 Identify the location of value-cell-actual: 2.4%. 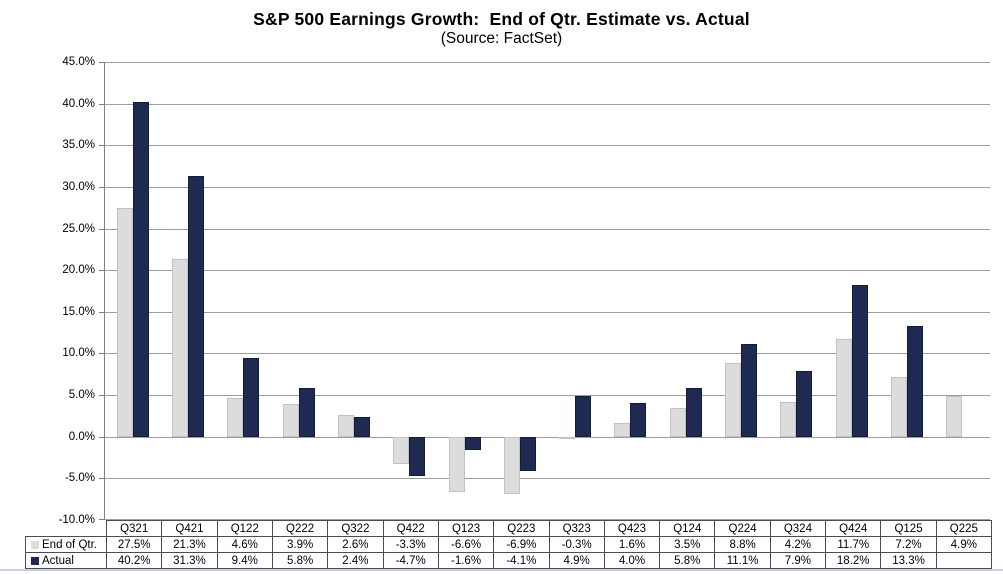
(355, 560).